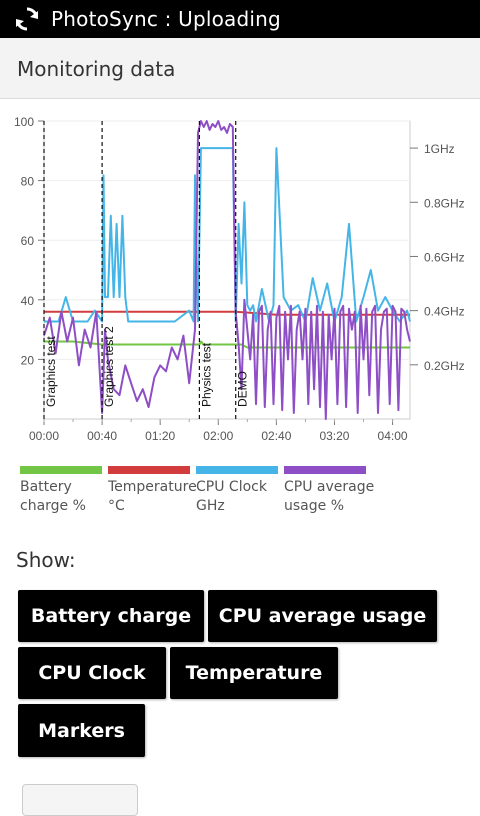 The height and width of the screenshot is (816, 480). What do you see at coordinates (24, 122) in the screenshot?
I see `y-left-tick-label: 100` at bounding box center [24, 122].